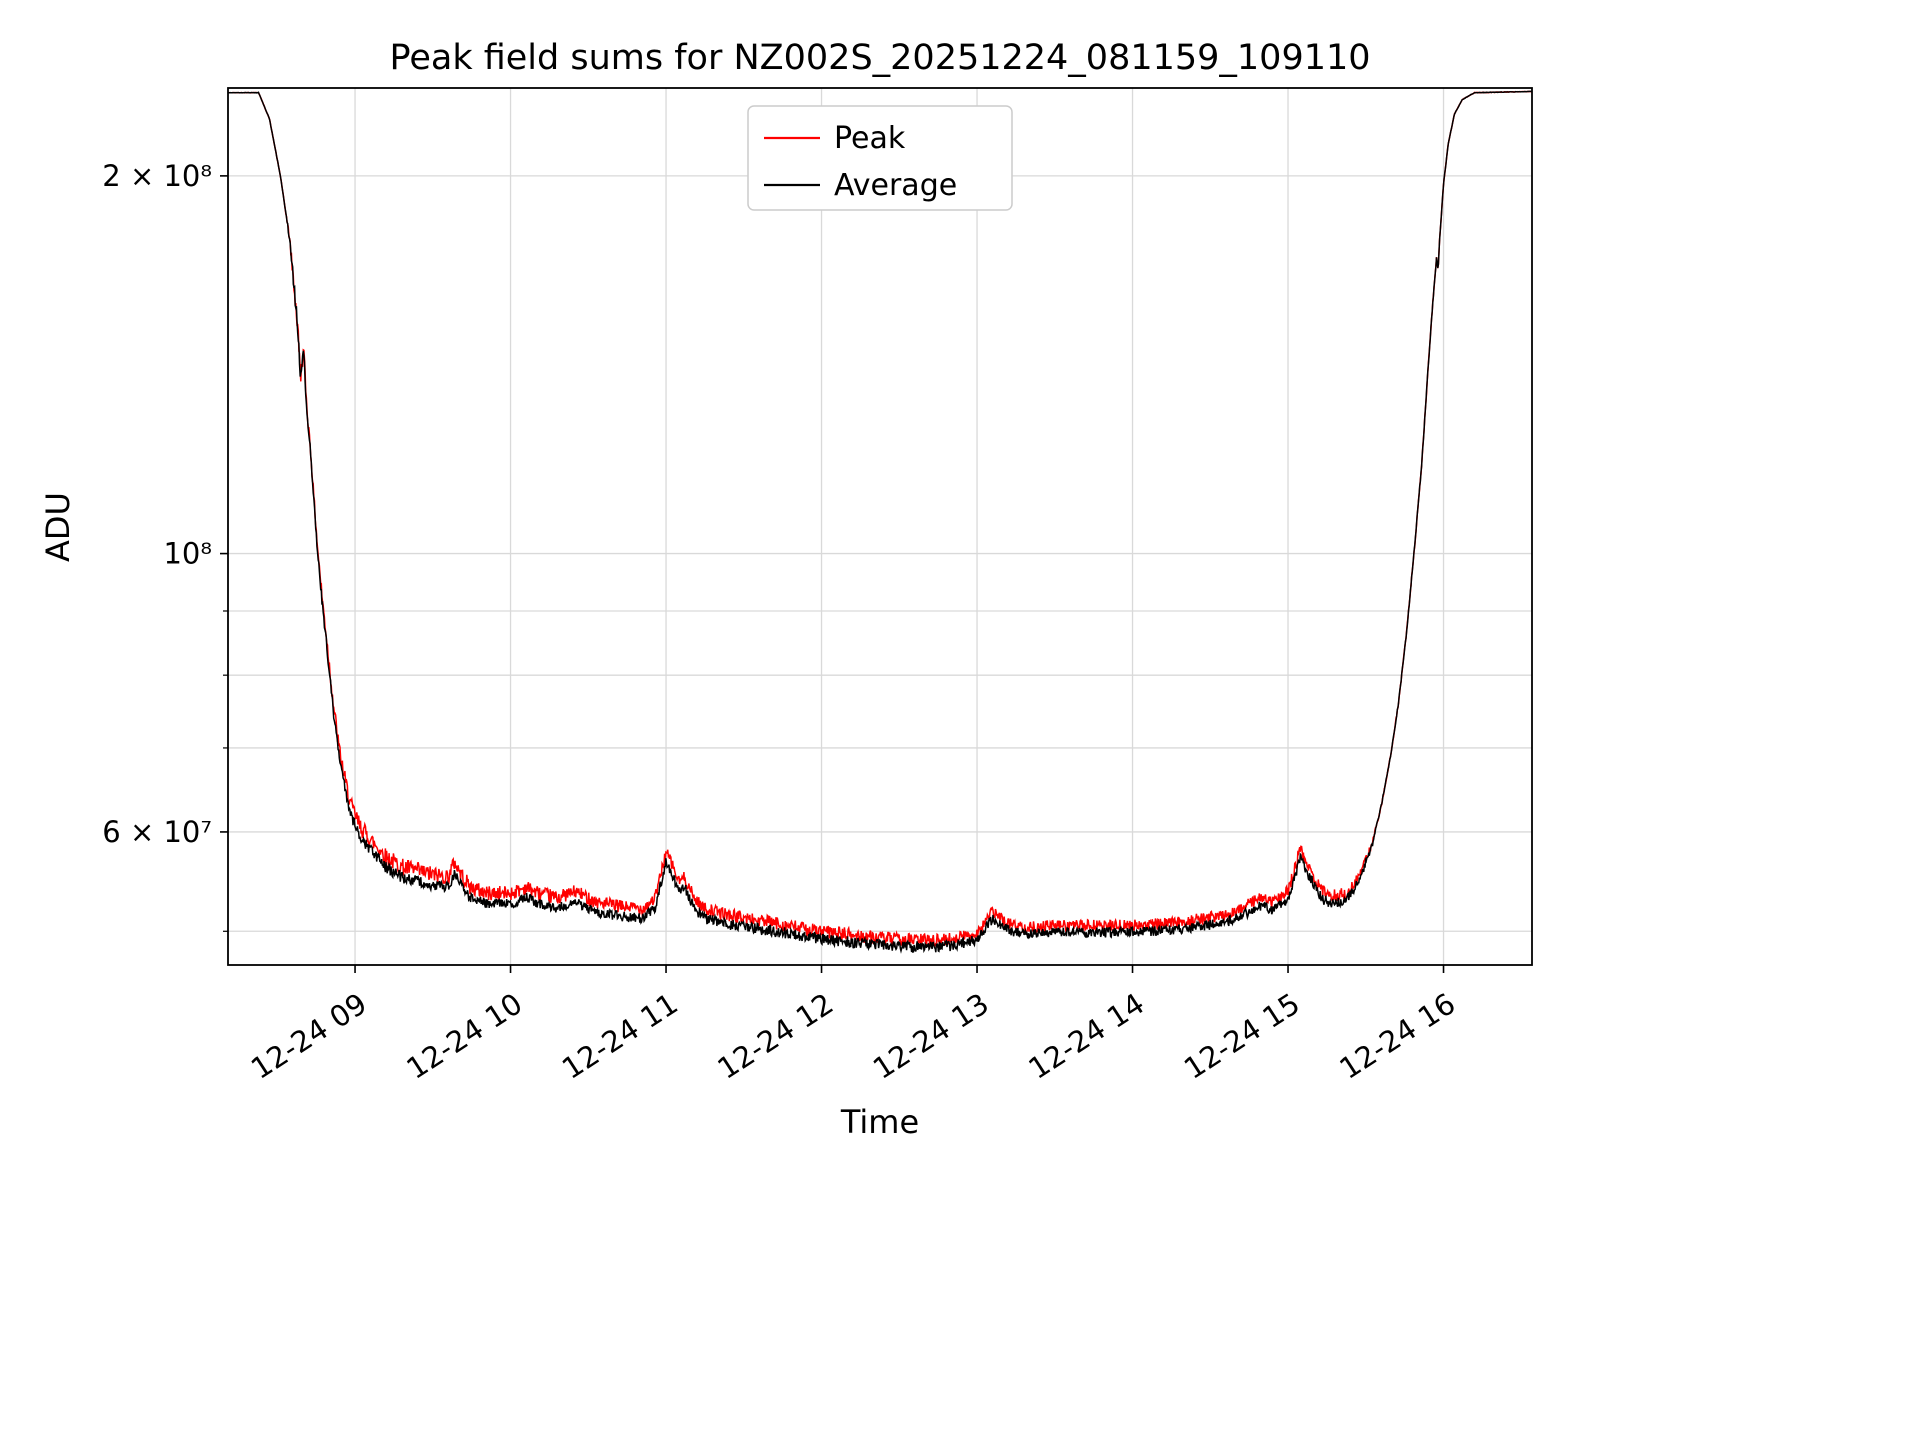  I want to click on x-axis-label: Time, so click(880, 1122).